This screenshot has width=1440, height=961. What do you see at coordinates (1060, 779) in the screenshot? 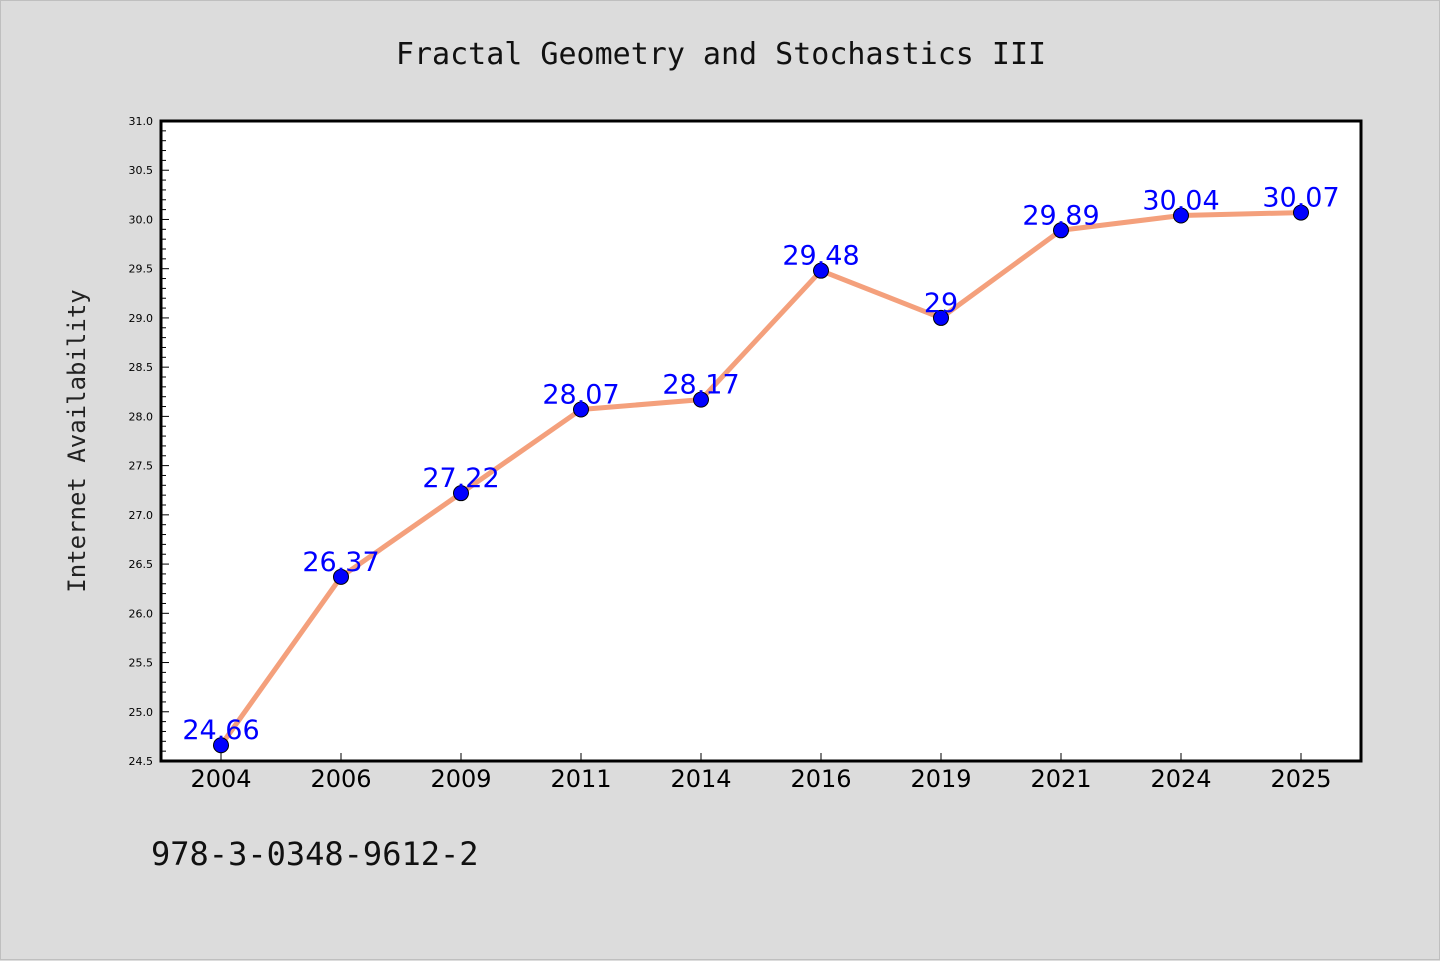
I see `x-tick-label: 2021` at bounding box center [1060, 779].